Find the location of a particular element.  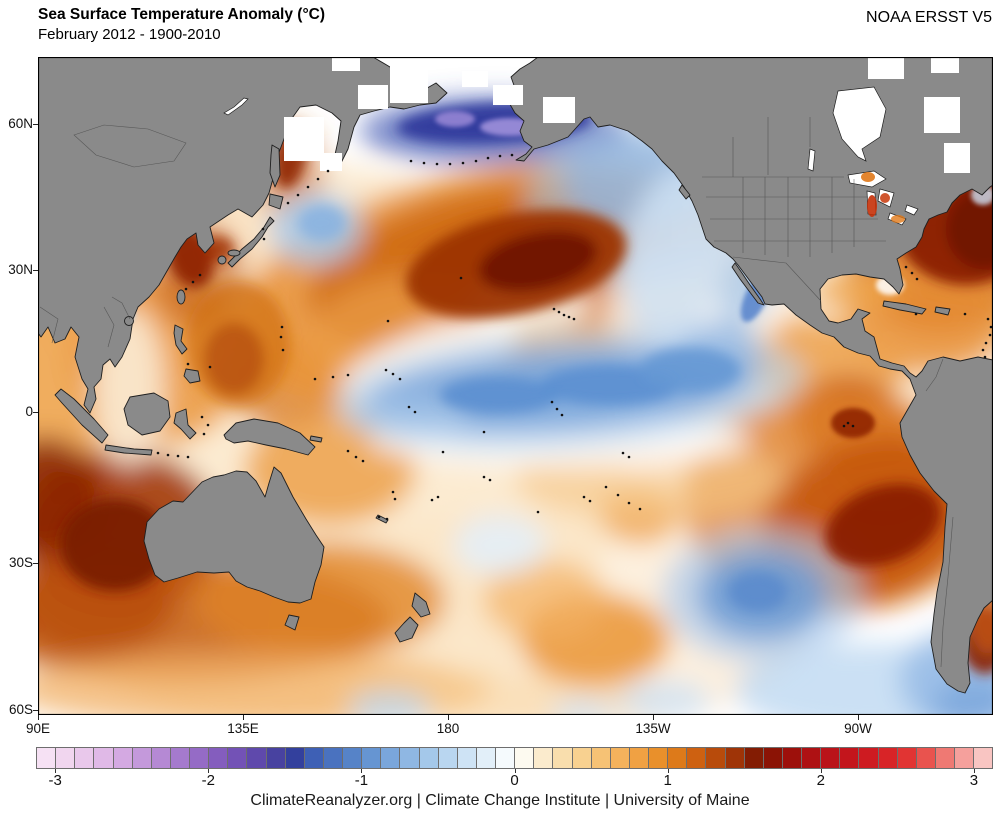

land-luzon is located at coordinates (180, 339).